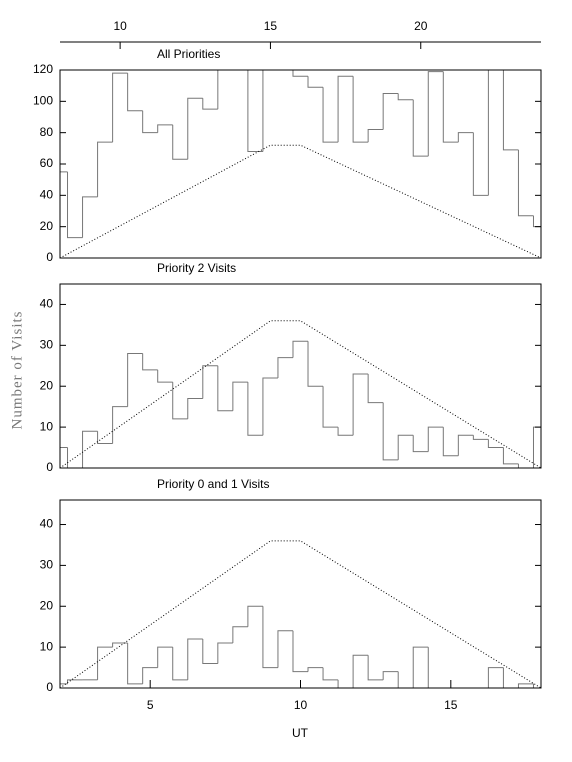 The height and width of the screenshot is (762, 572). I want to click on y-tick-label: 30, so click(47, 565).